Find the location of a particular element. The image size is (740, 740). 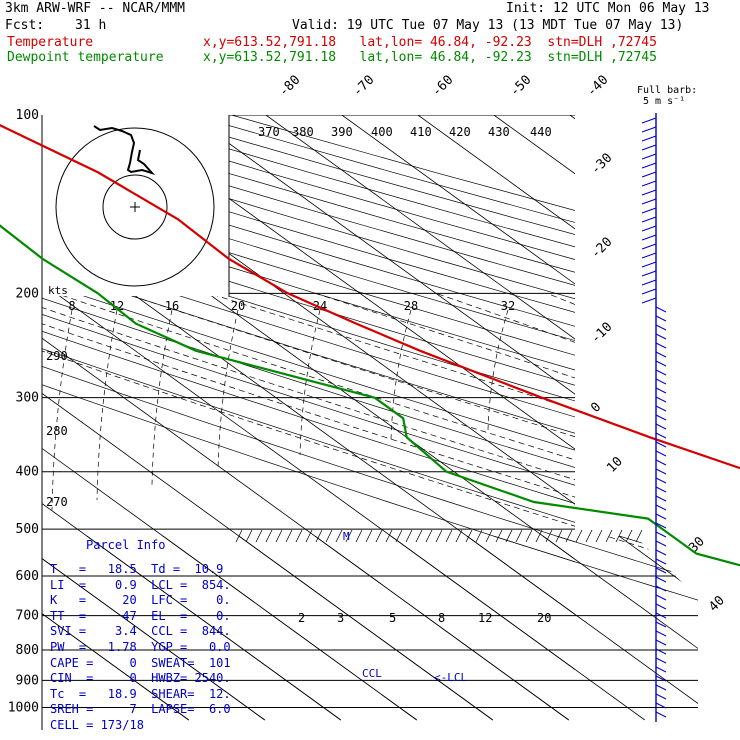

isotherm-ext--140 is located at coordinates (115, 628).